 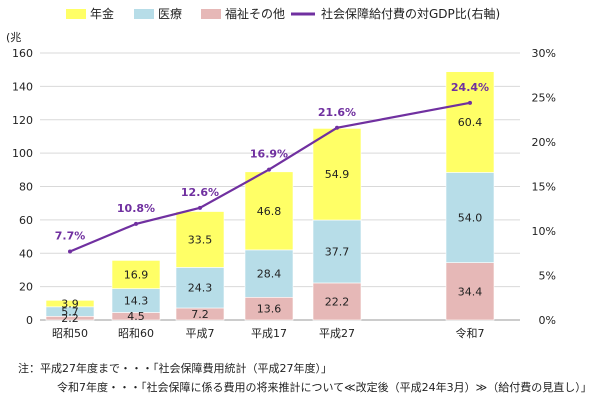 I want to click on bar-value-label: 54.9, so click(x=337, y=174).